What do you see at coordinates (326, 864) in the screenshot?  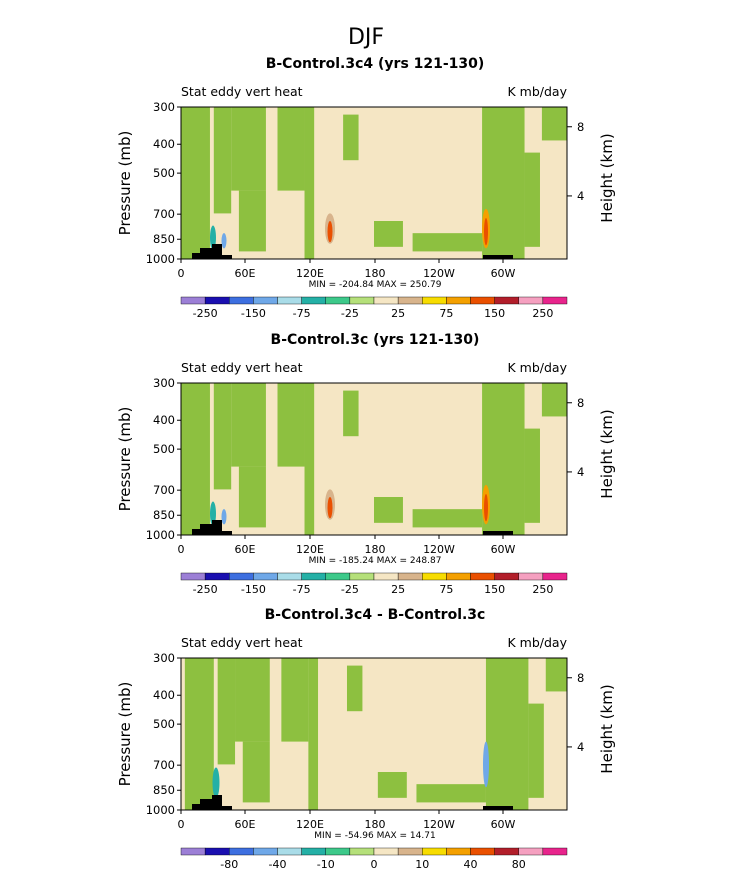 I see `colorbar-label: -10` at bounding box center [326, 864].